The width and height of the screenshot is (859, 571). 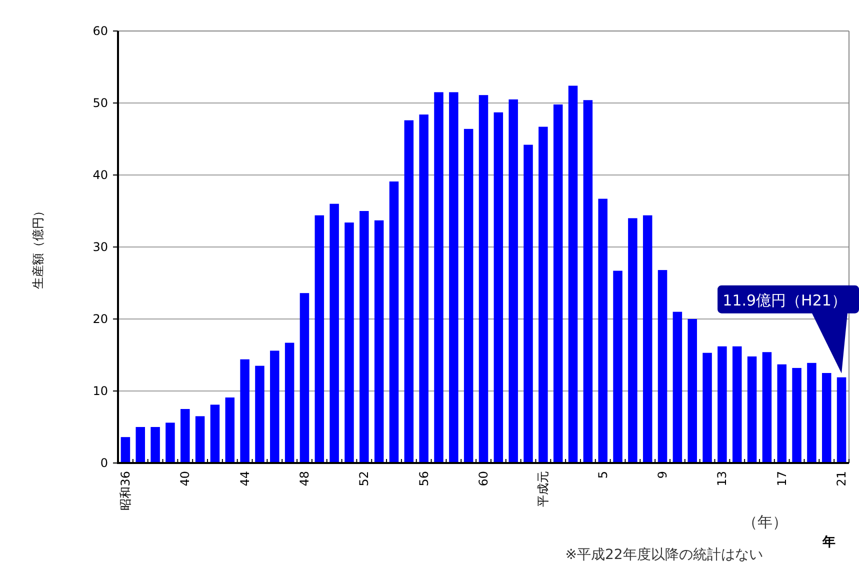 I want to click on y-tick-label: 50, so click(x=100, y=103).